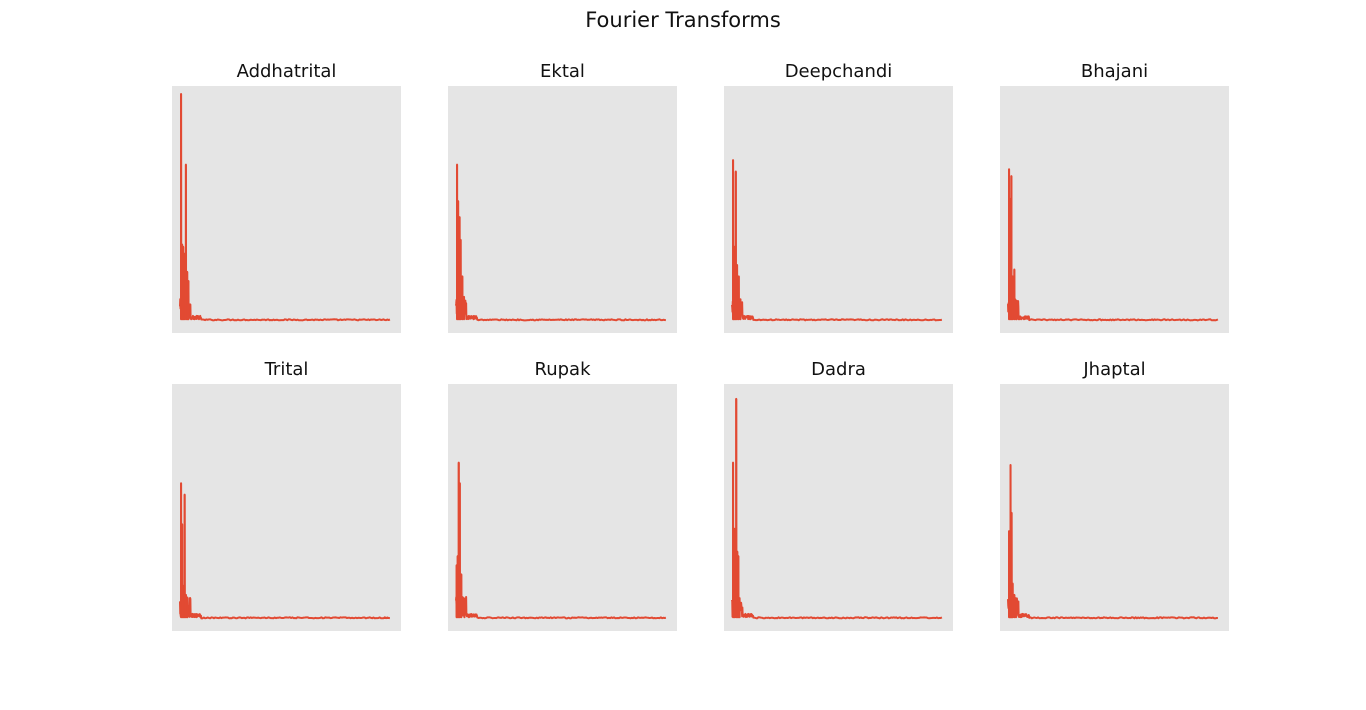  Describe the element at coordinates (1114, 71) in the screenshot. I see `subplot-title-bhajani: Bhajani` at that location.